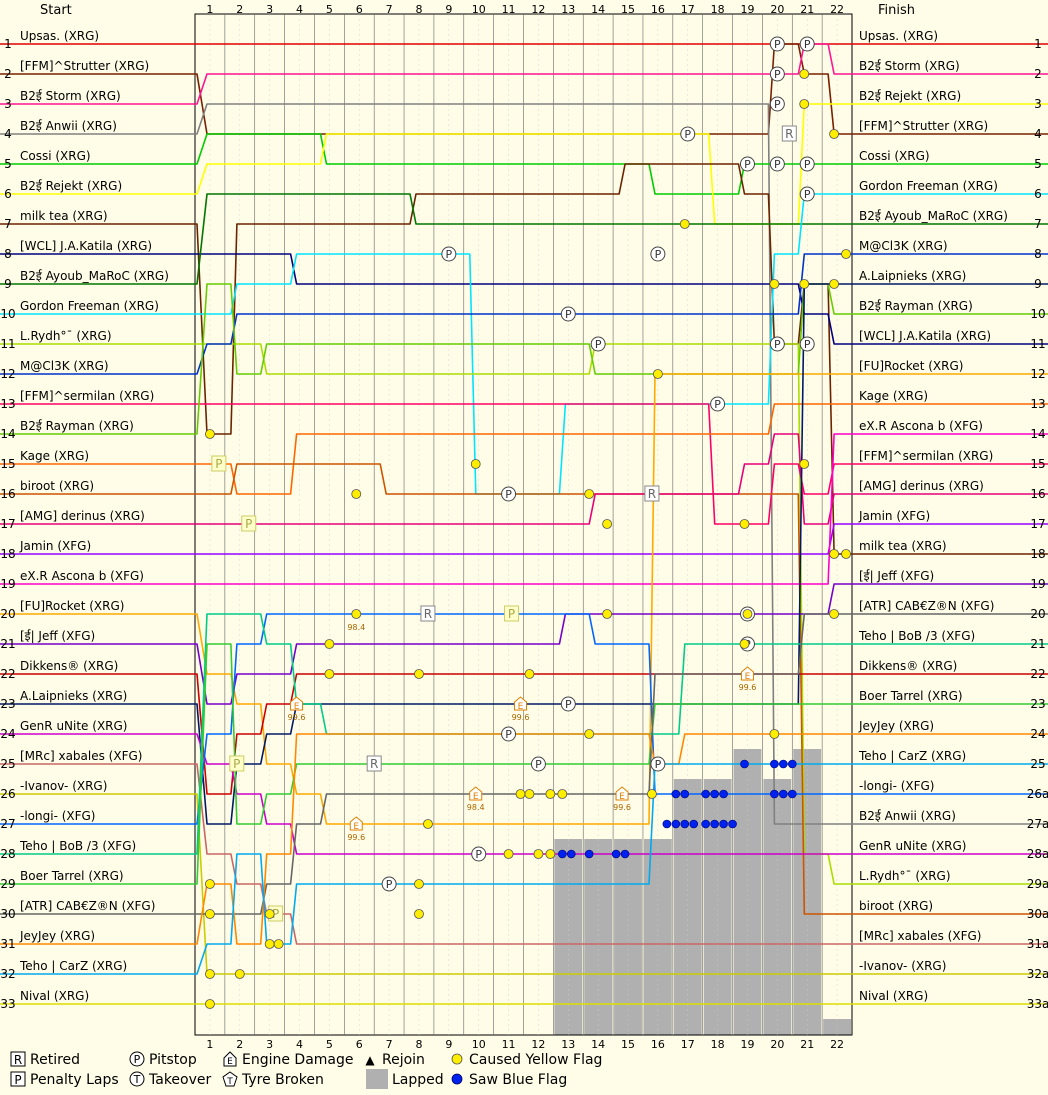 Image resolution: width=1048 pixels, height=1095 pixels. Describe the element at coordinates (7, 404) in the screenshot. I see `start-position-number: 13` at that location.